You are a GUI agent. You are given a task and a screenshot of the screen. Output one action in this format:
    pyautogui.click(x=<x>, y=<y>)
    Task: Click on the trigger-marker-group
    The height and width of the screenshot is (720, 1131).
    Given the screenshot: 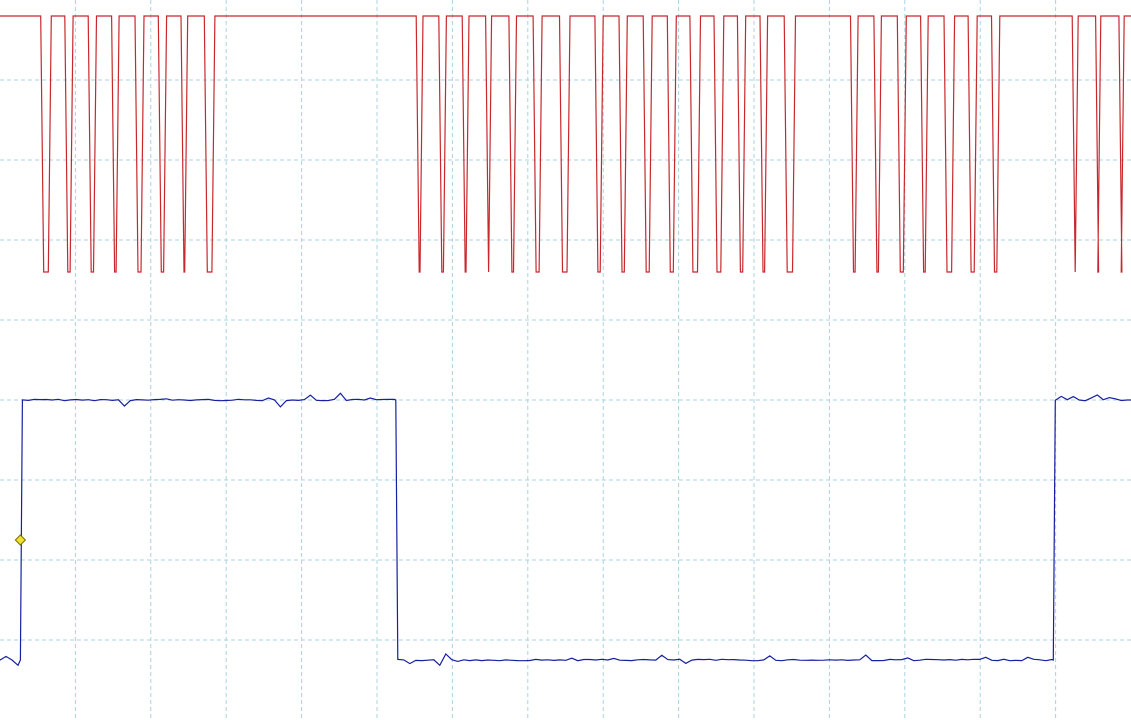 What is the action you would take?
    pyautogui.click(x=20, y=540)
    